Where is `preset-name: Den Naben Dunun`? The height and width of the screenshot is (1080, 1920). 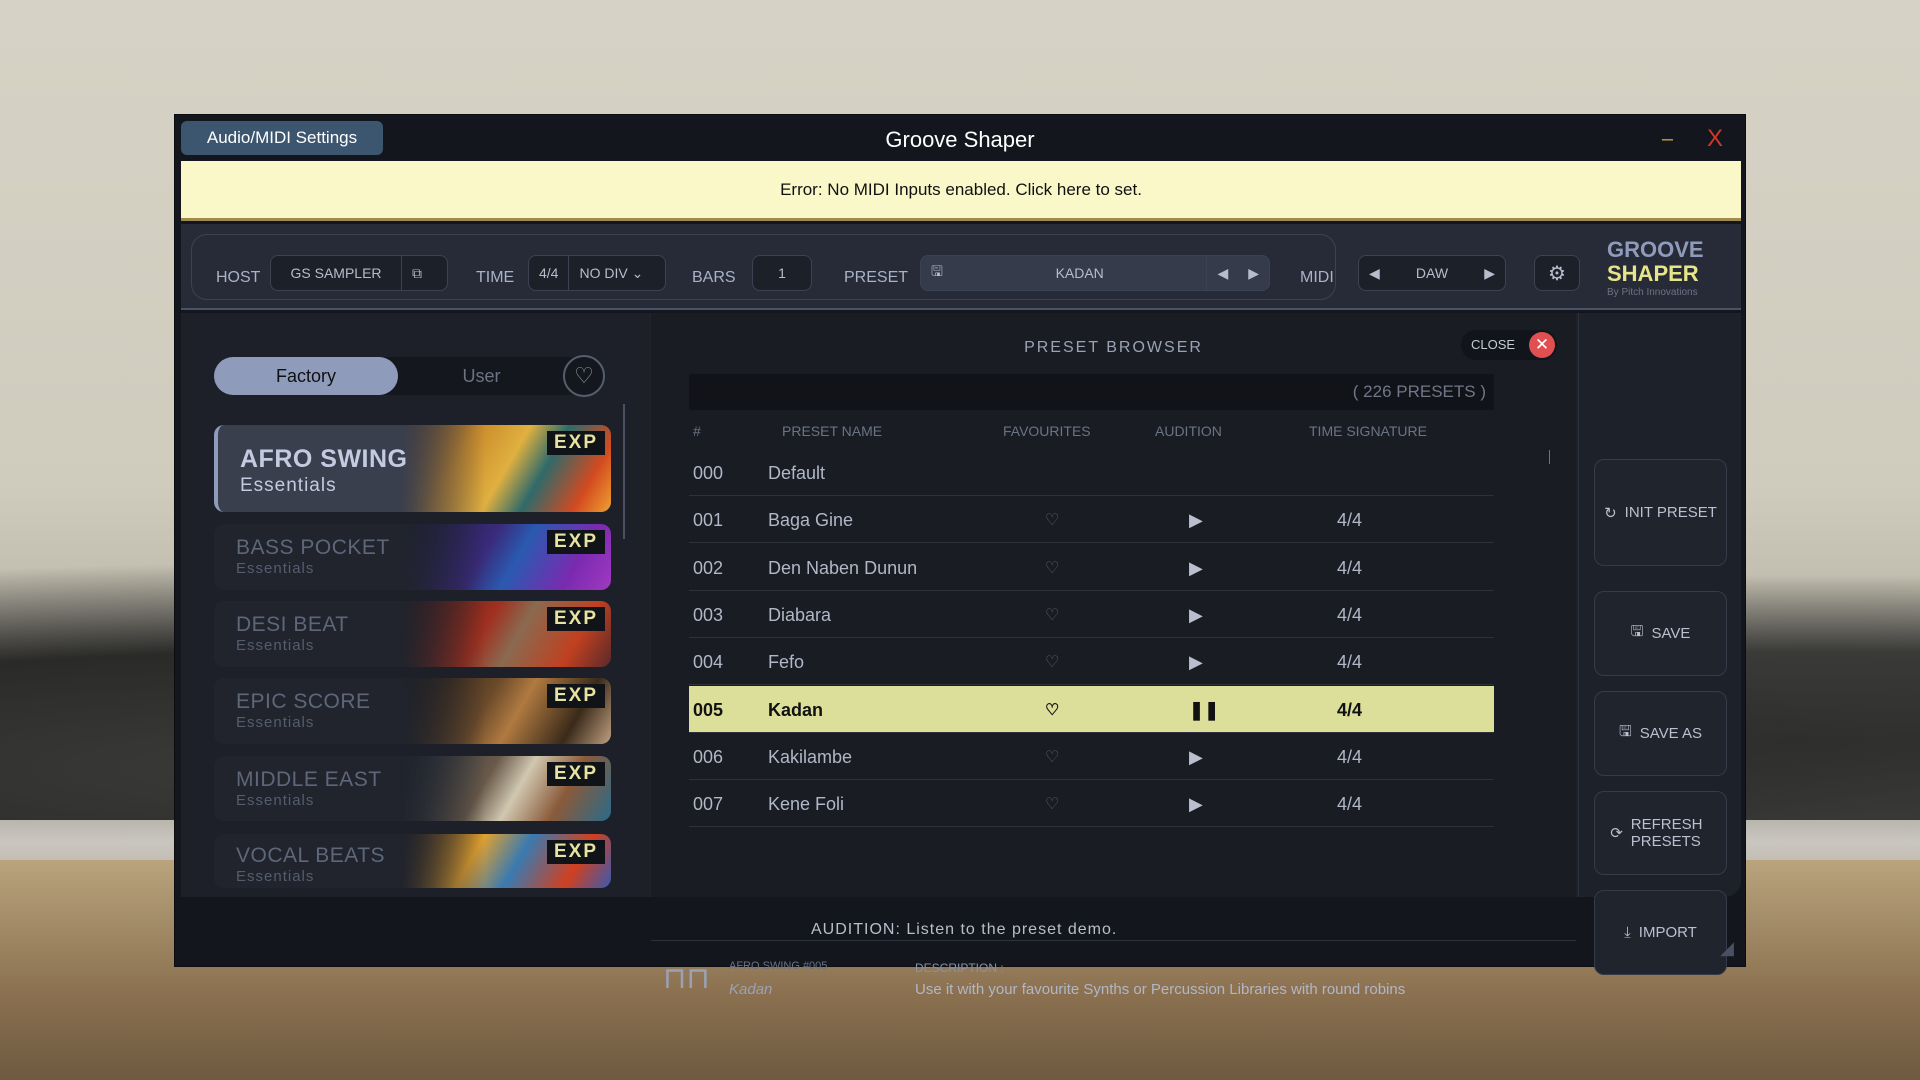 preset-name: Den Naben Dunun is located at coordinates (843, 567).